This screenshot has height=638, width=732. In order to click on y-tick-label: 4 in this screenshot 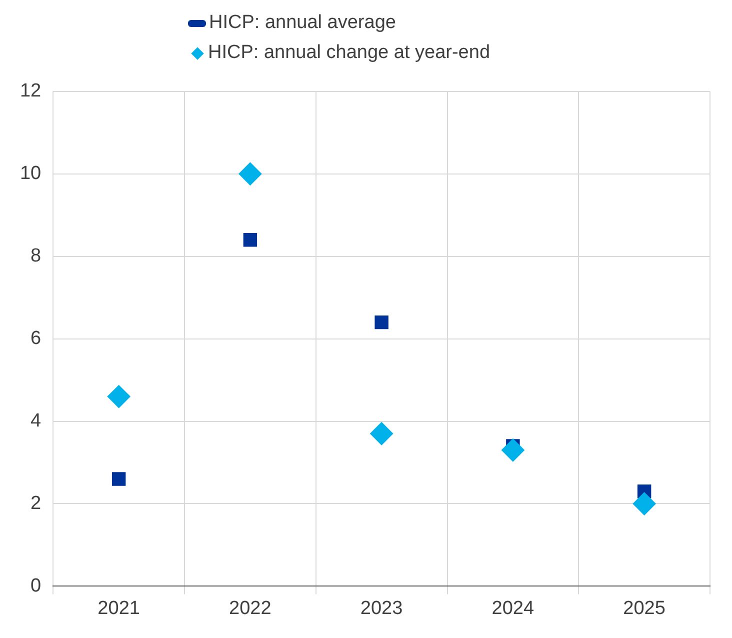, I will do `click(36, 421)`.